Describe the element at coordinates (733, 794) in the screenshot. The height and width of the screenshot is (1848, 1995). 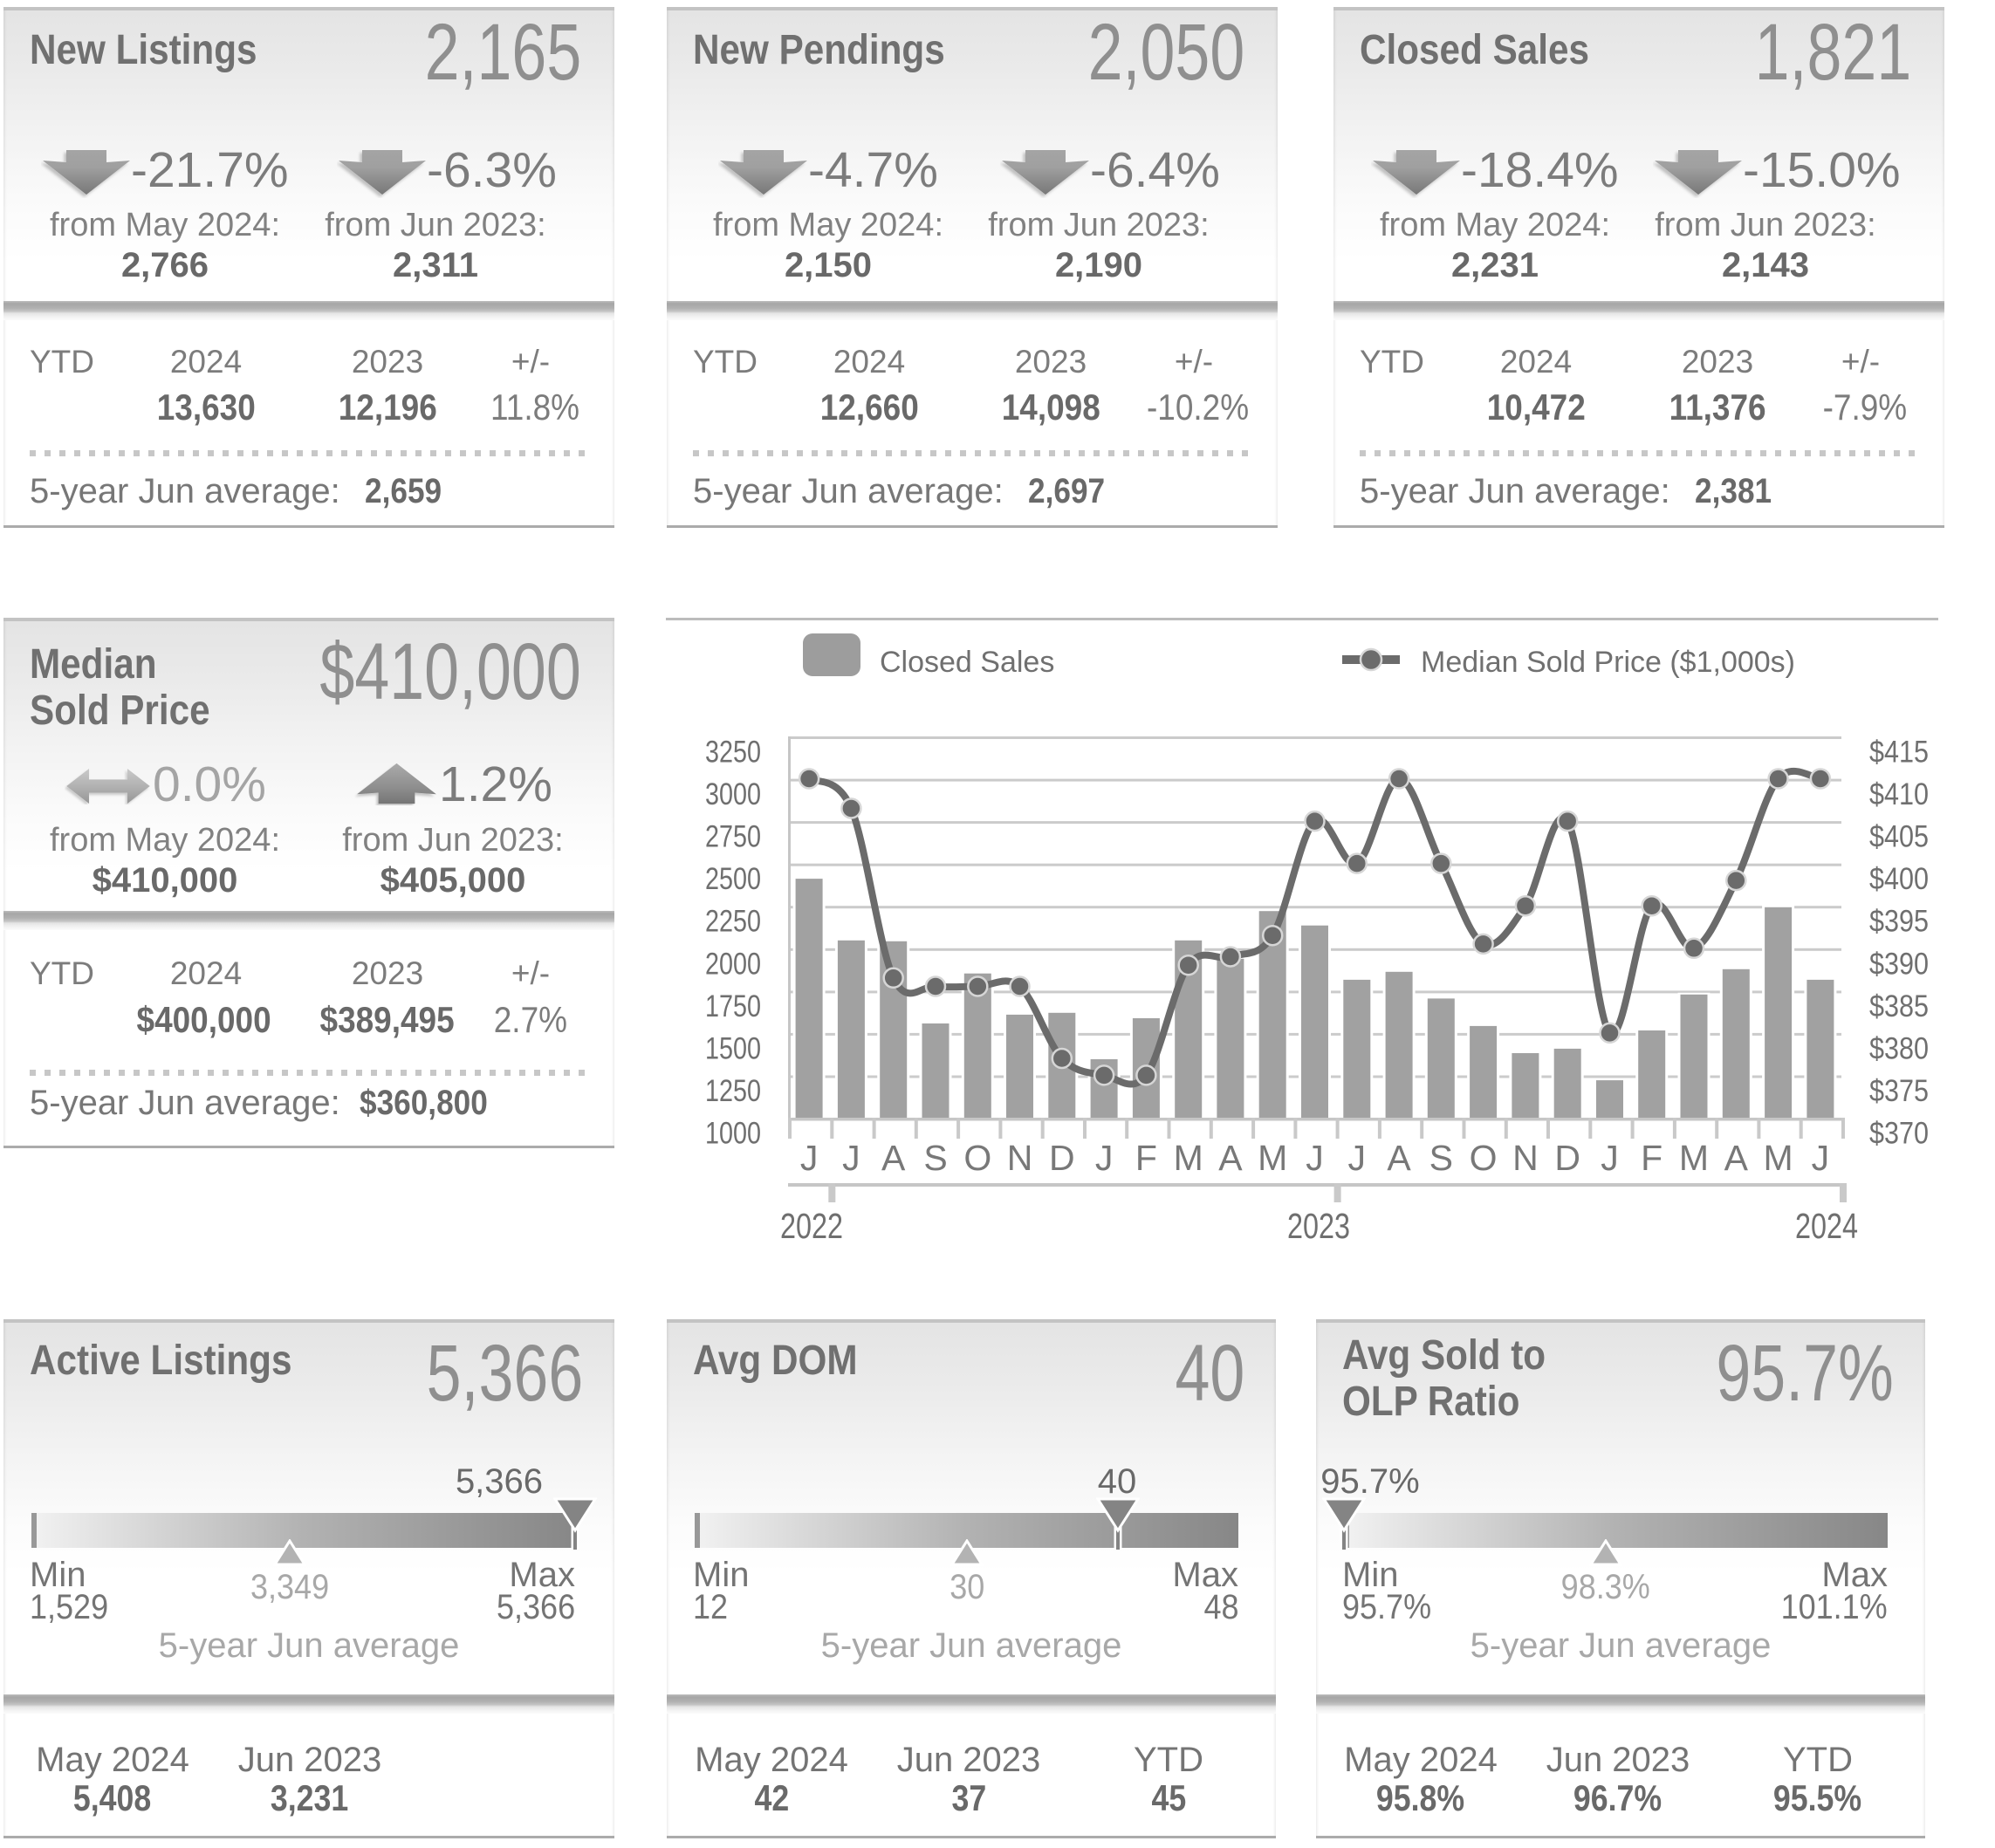
I see `svg-text: 3000` at that location.